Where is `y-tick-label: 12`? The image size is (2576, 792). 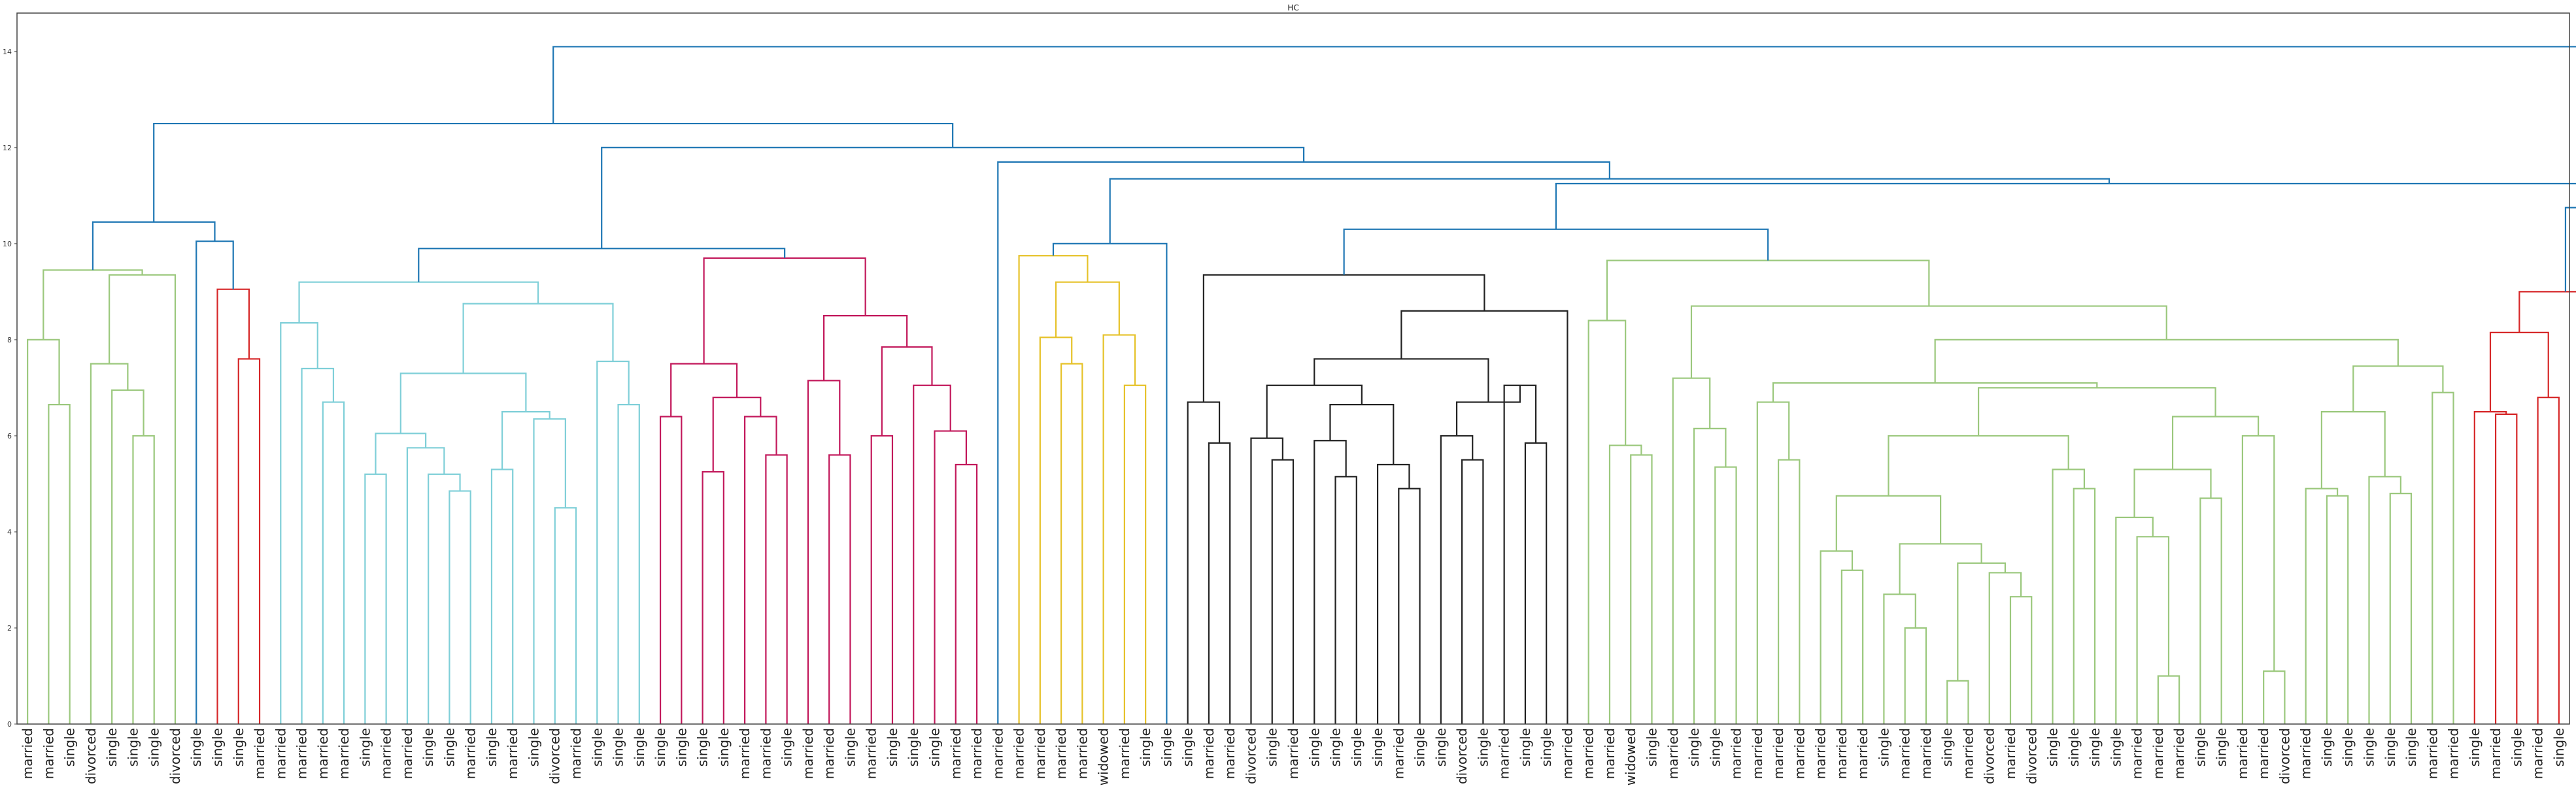 y-tick-label: 12 is located at coordinates (7, 148).